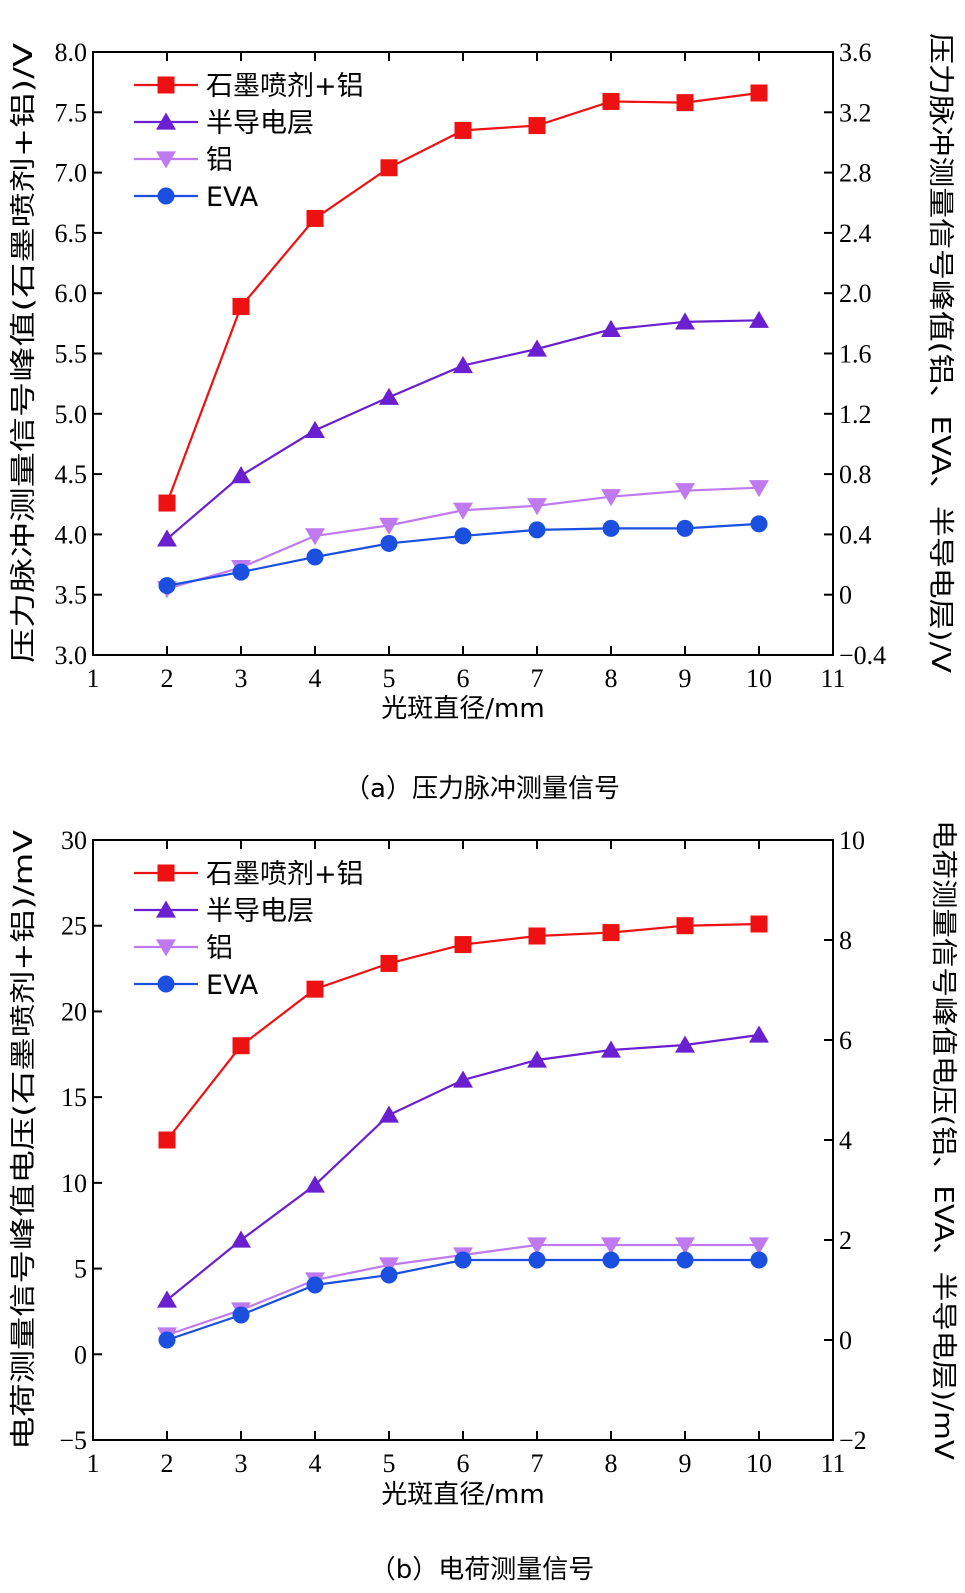 The height and width of the screenshot is (1593, 965). I want to click on y-right-tick-label: 3.2, so click(855, 112).